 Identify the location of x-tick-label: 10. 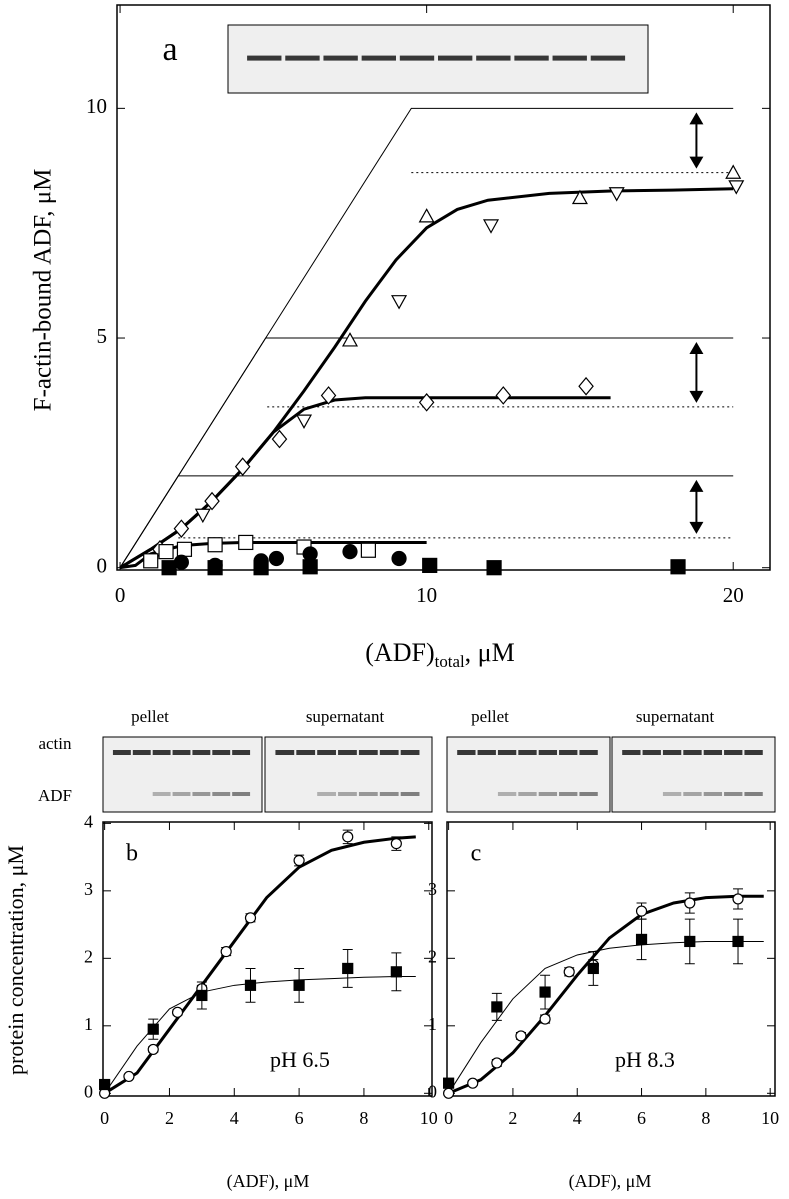
(426, 595).